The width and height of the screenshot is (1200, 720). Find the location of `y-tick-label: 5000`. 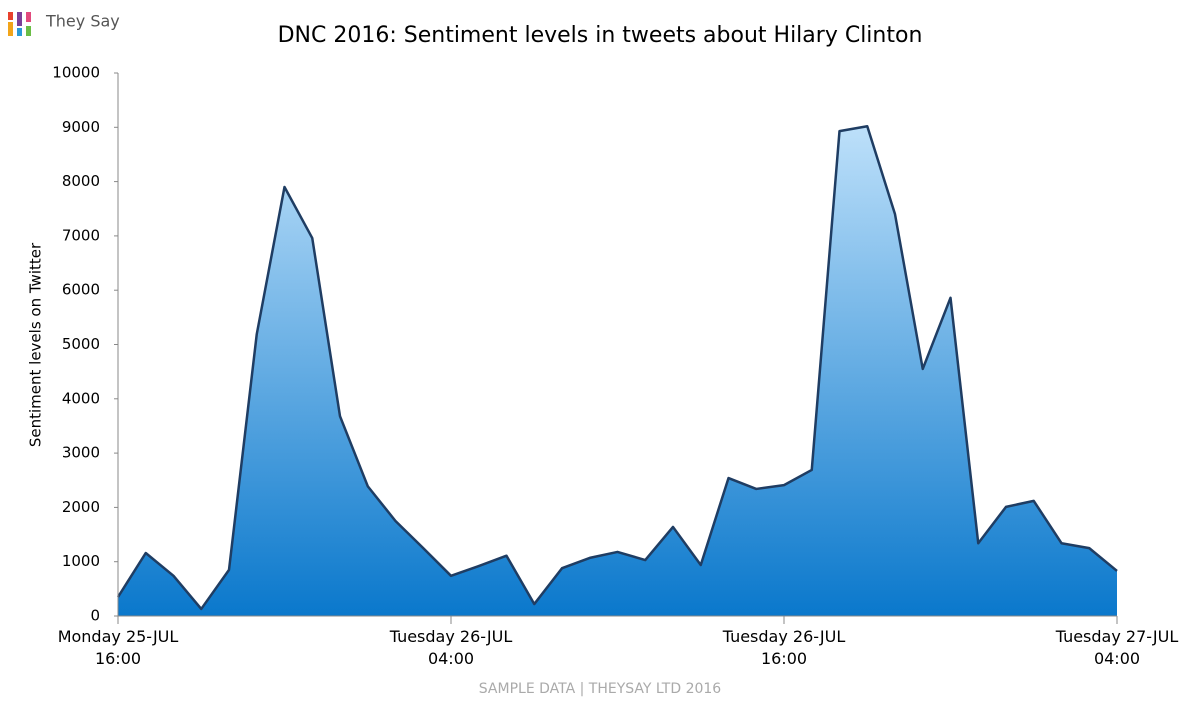

y-tick-label: 5000 is located at coordinates (81, 344).